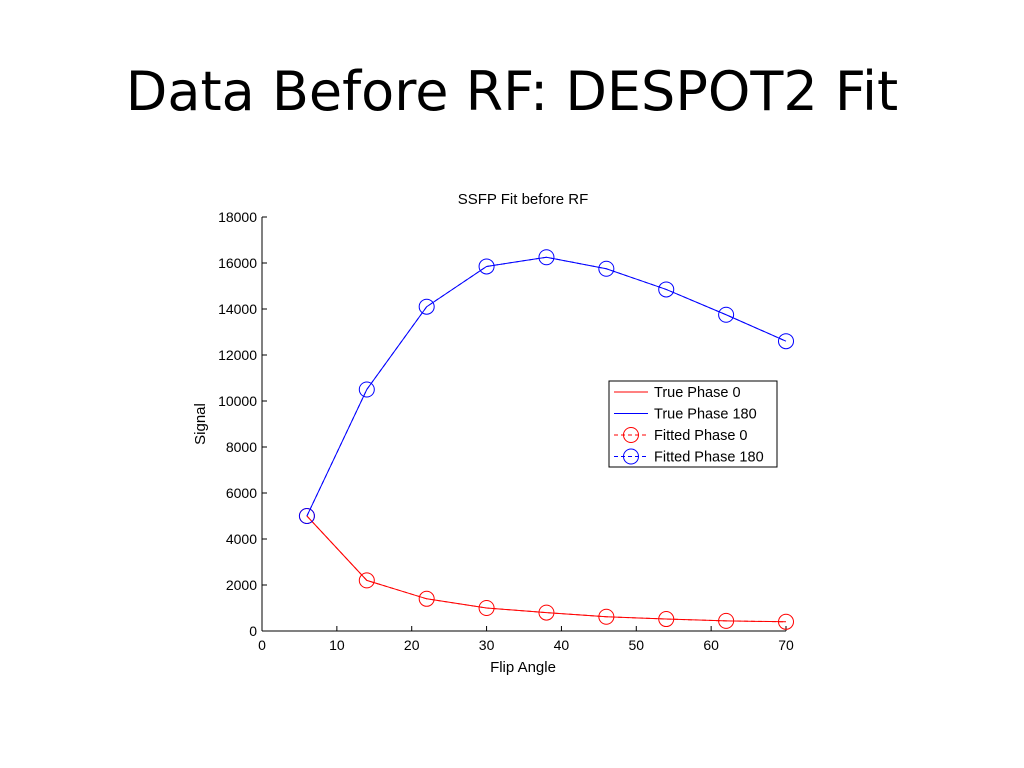  Describe the element at coordinates (241, 539) in the screenshot. I see `y-tick-label: 4000` at that location.